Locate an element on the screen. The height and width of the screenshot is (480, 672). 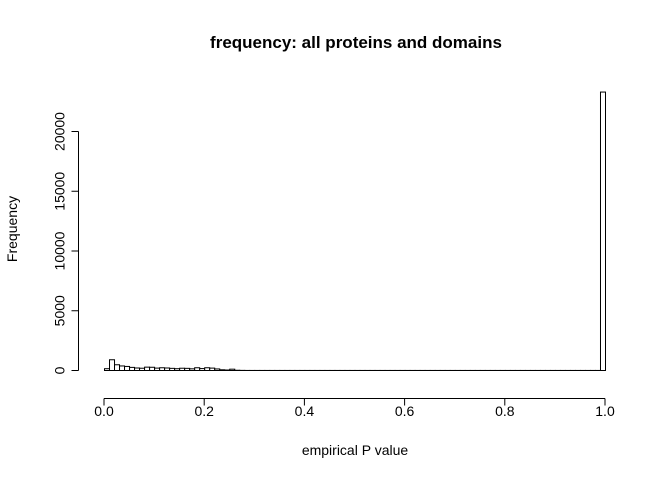
y-tick-label: 15000 is located at coordinates (60, 191).